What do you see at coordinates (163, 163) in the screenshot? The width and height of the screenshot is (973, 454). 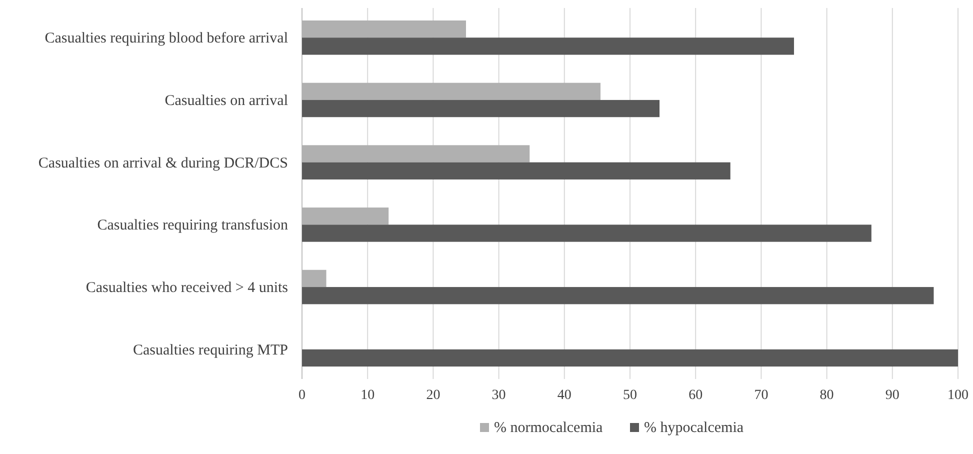 I see `y-tick-label: Casualties on arrival & during DCR/DCS` at bounding box center [163, 163].